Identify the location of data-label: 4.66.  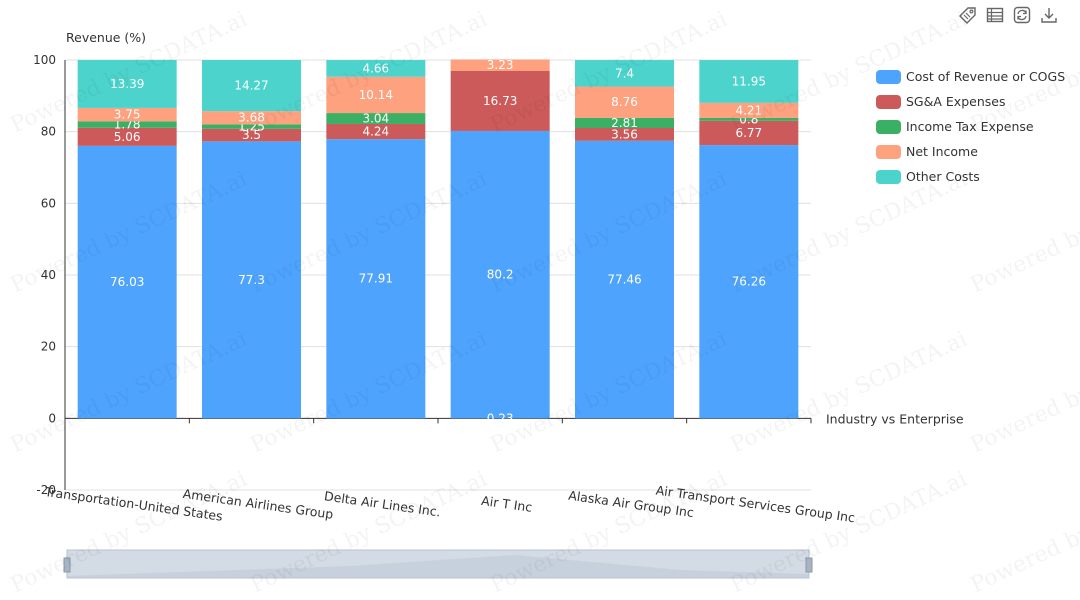
(375, 68).